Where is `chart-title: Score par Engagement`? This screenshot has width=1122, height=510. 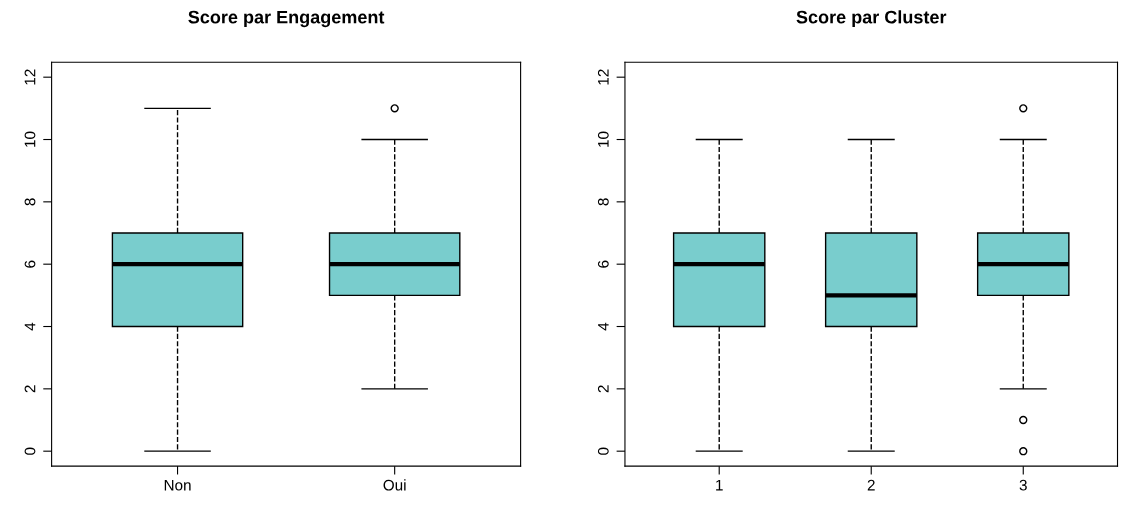
chart-title: Score par Engagement is located at coordinates (286, 19).